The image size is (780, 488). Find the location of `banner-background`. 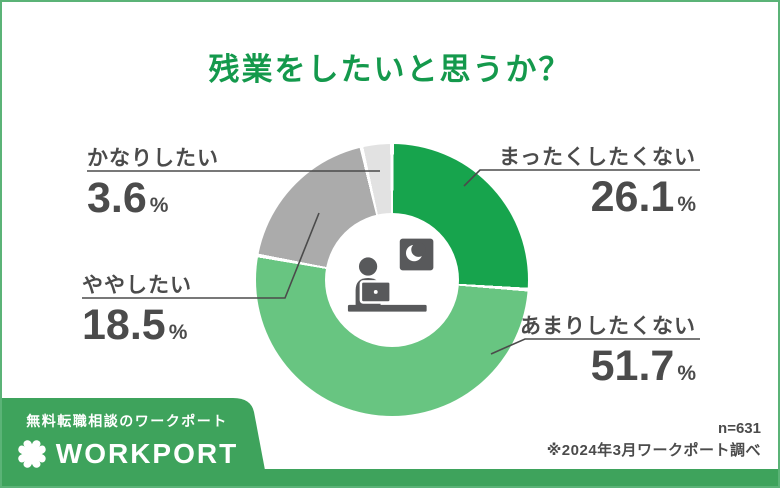

banner-background is located at coordinates (135, 442).